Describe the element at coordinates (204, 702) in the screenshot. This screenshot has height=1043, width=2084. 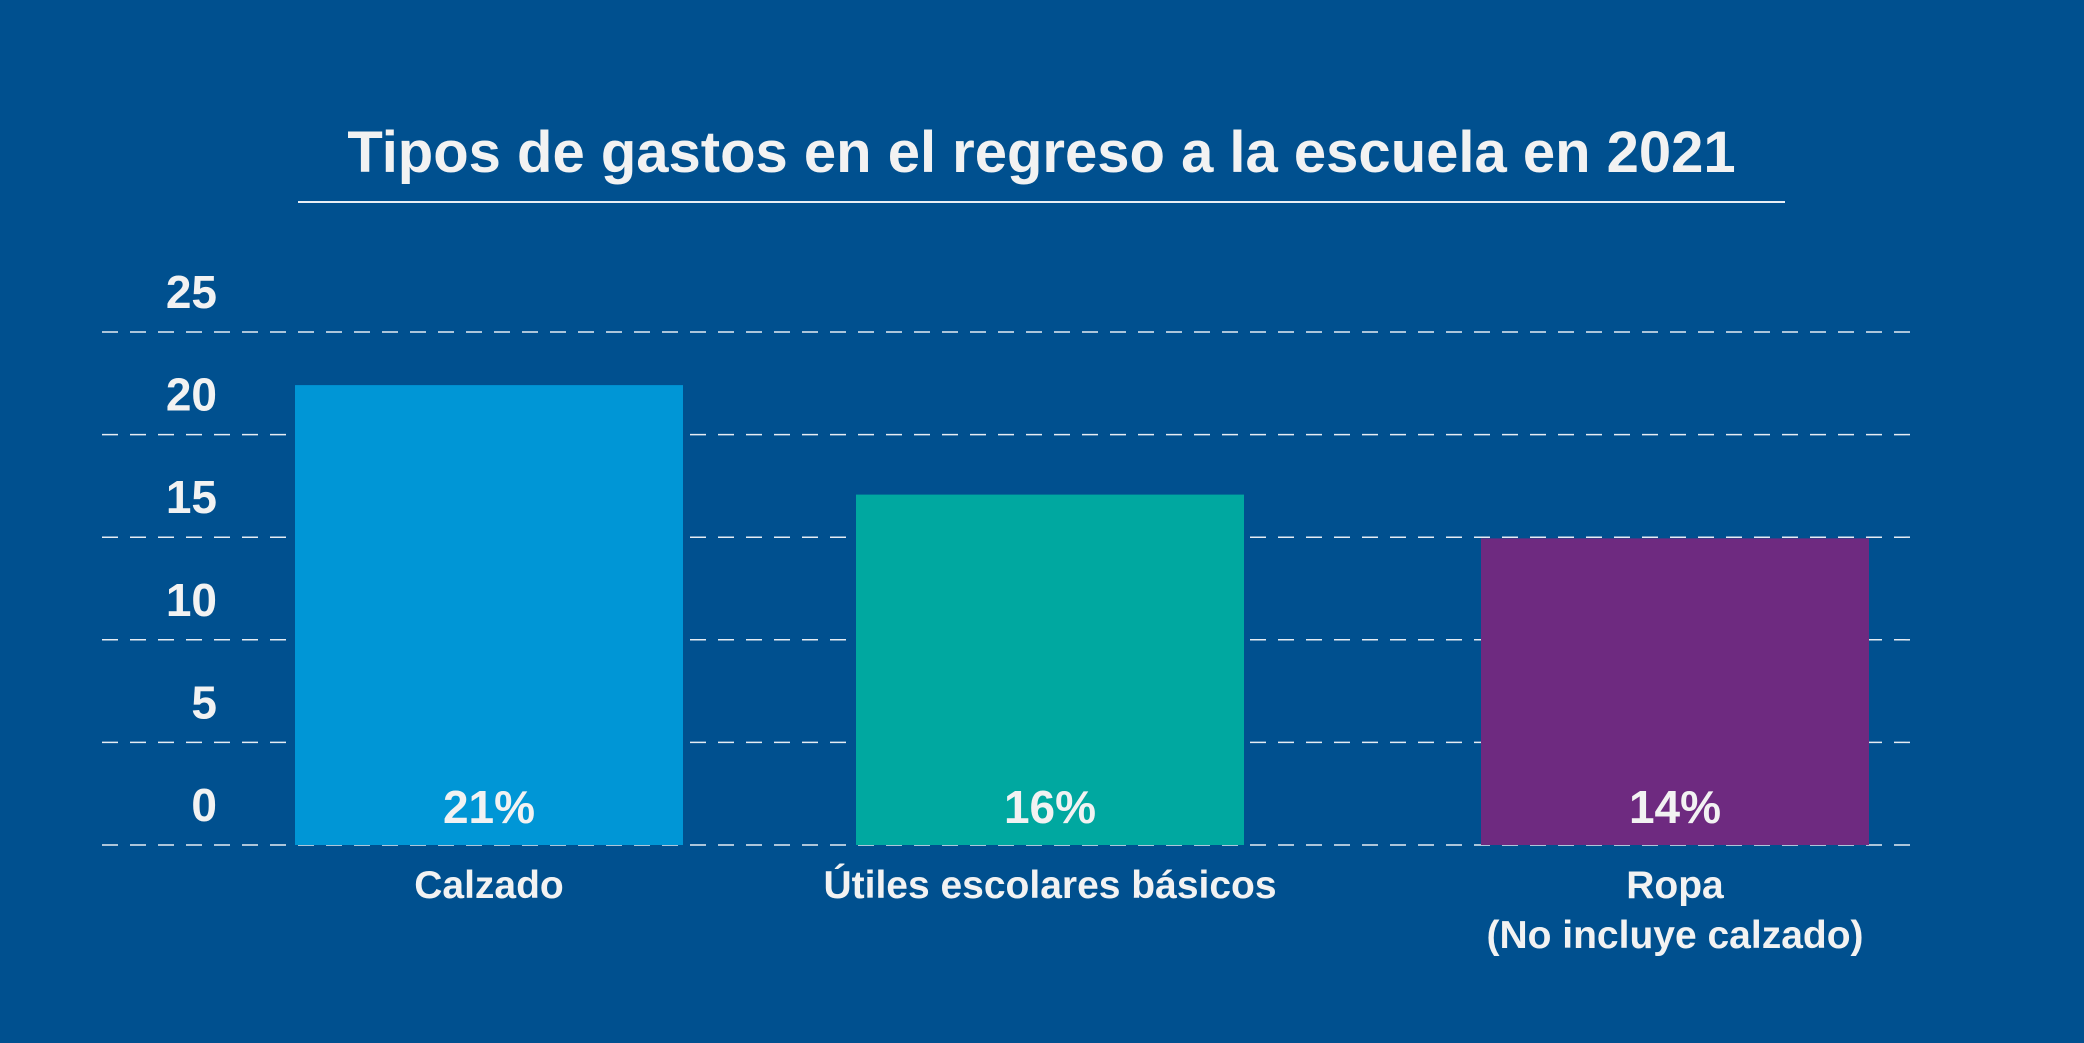
I see `y-tick-label: 5` at that location.